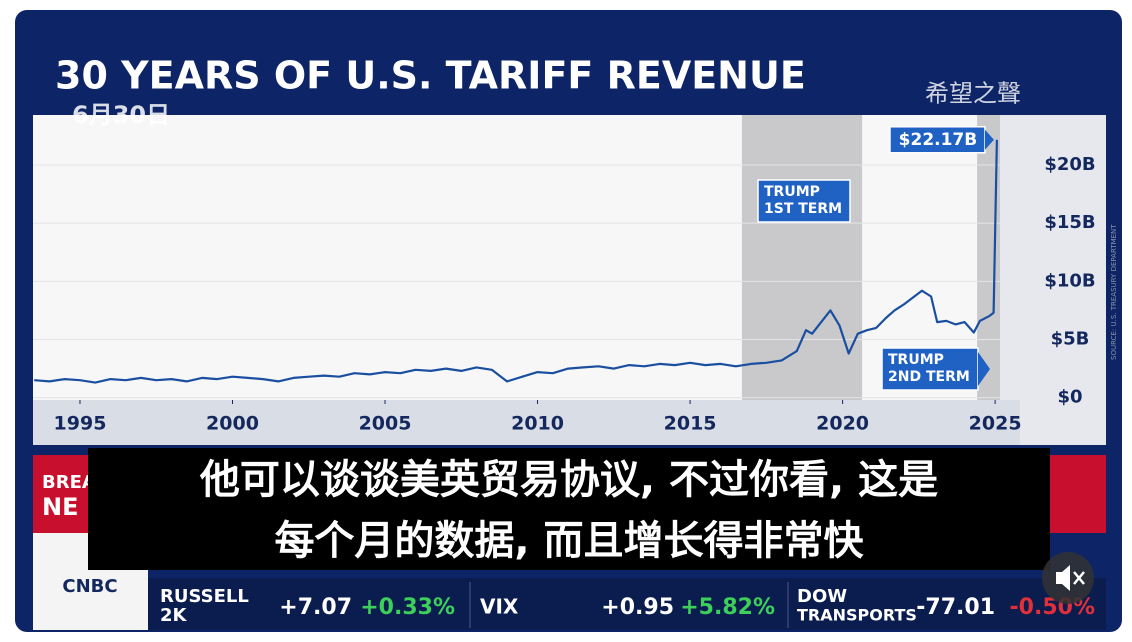  What do you see at coordinates (537, 424) in the screenshot?
I see `x-tick-label: 2010` at bounding box center [537, 424].